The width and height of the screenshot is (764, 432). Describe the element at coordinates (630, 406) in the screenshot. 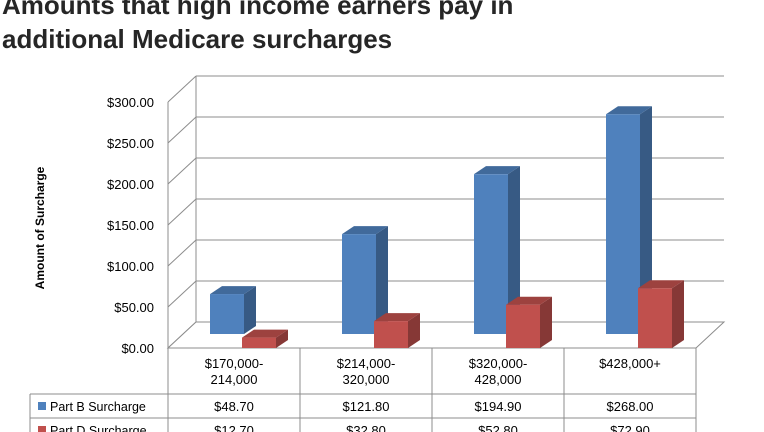

I see `table-value: $268.00` at that location.